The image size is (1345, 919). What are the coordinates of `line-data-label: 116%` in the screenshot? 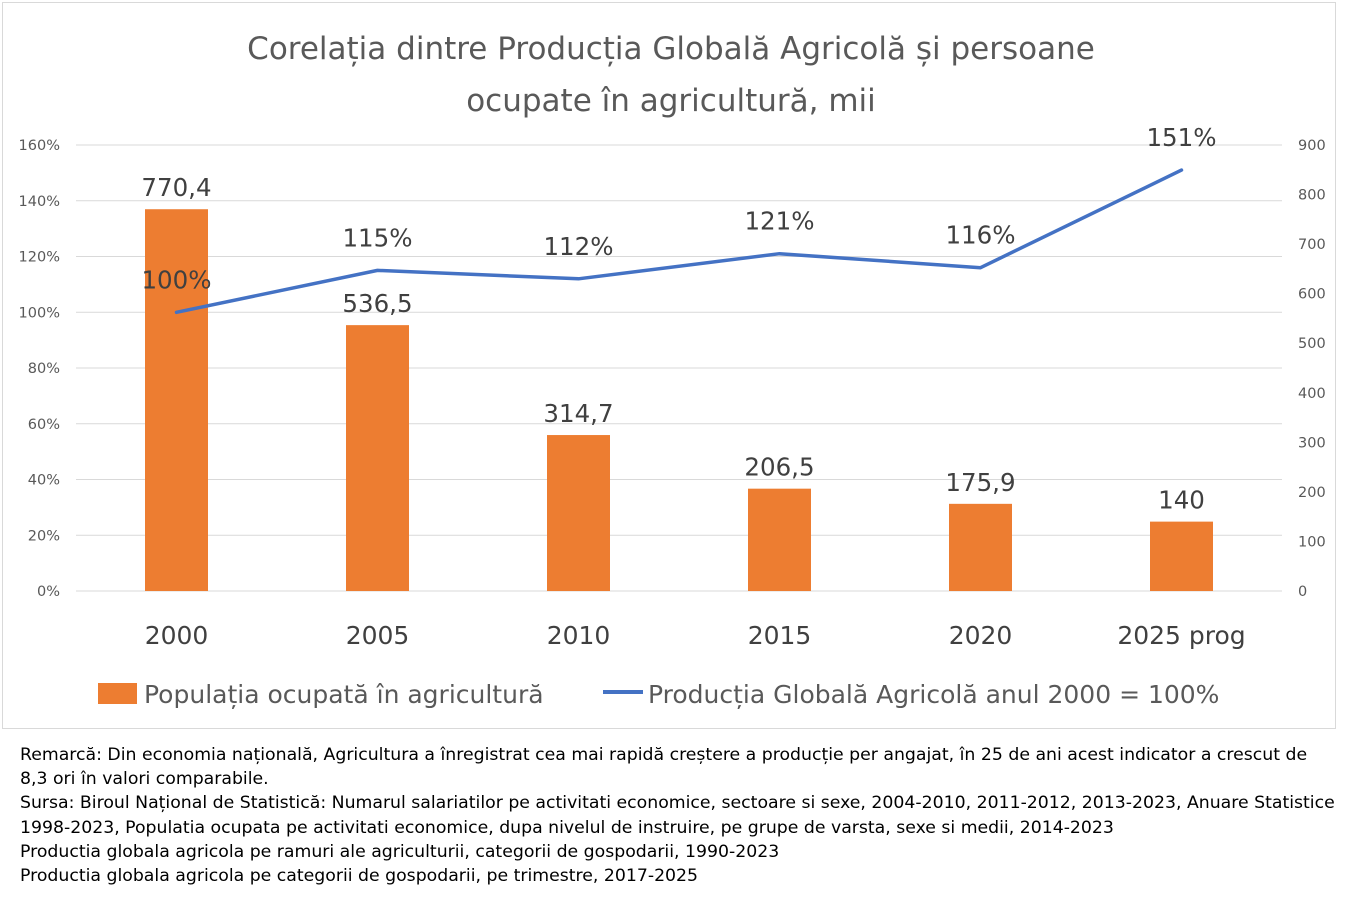 It's located at (980, 235).